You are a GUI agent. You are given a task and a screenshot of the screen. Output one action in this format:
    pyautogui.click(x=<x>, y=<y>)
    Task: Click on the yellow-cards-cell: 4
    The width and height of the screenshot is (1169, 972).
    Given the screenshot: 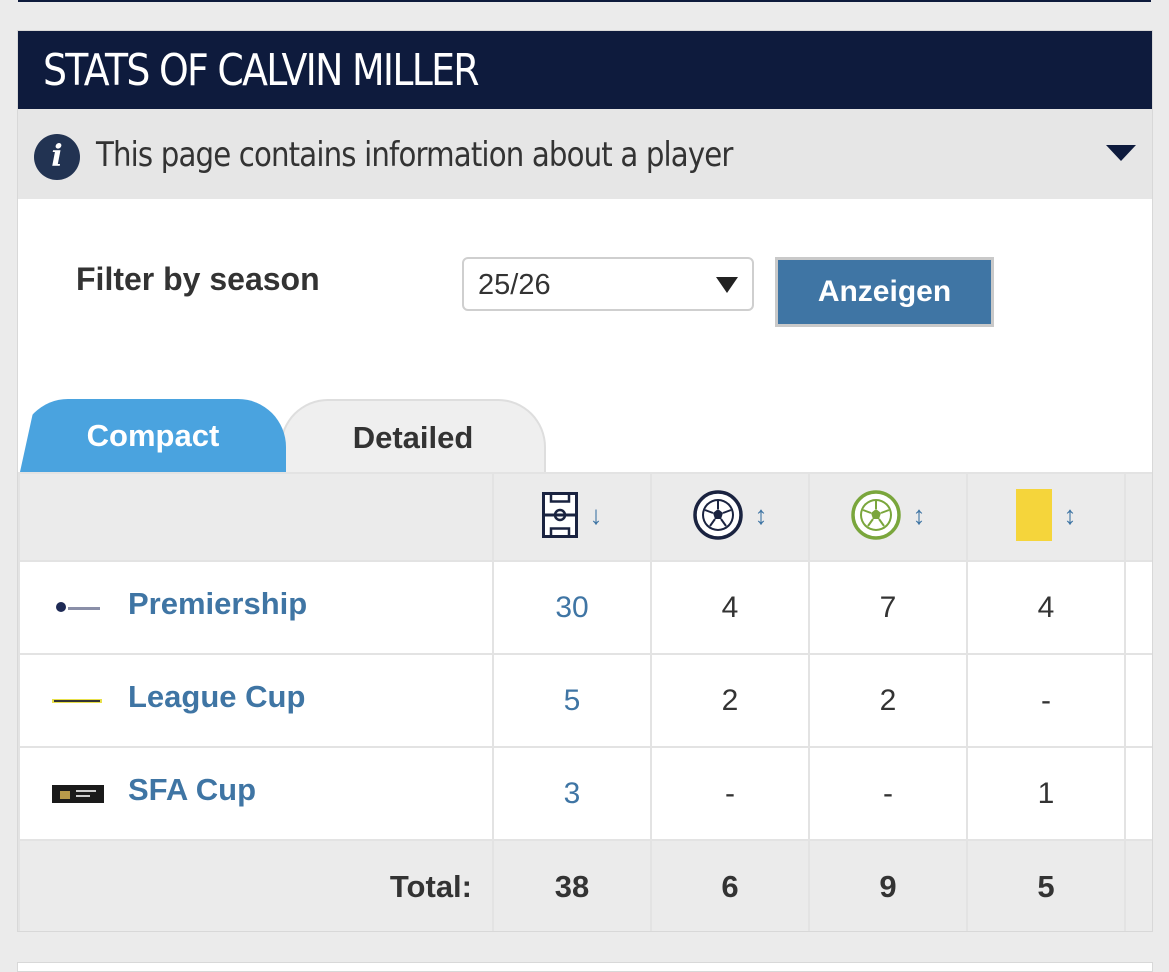 What is the action you would take?
    pyautogui.click(x=1046, y=607)
    